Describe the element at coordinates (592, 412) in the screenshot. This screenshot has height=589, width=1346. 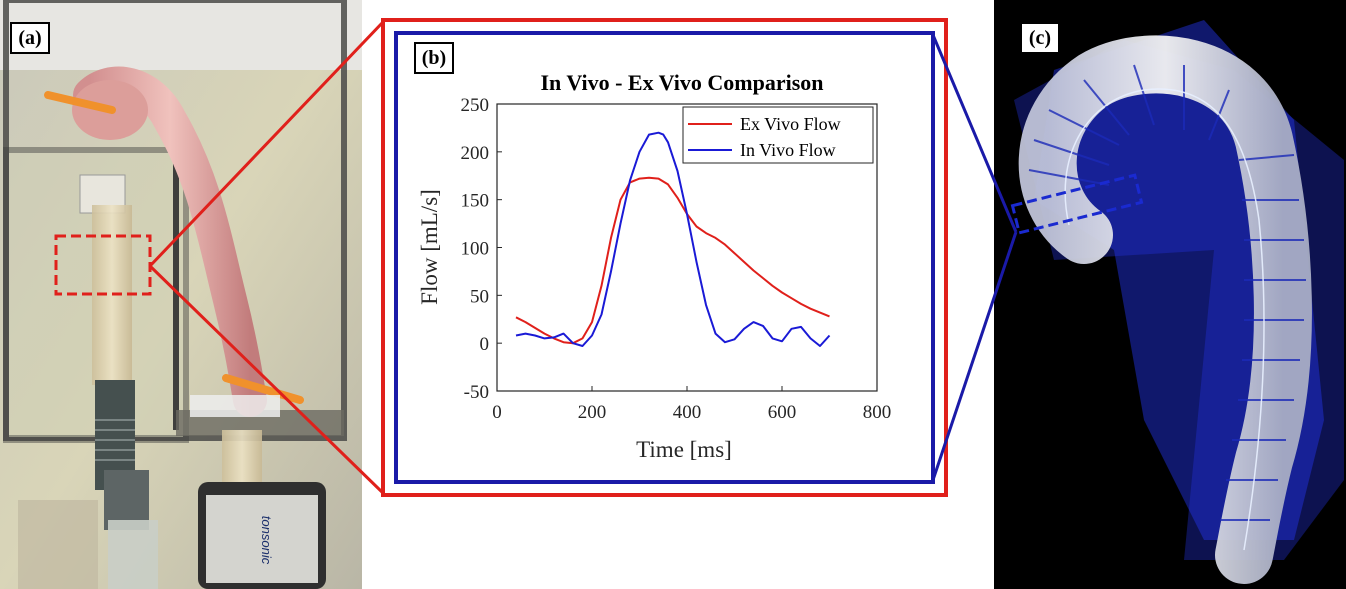
I see `x-tick-label: 200` at that location.